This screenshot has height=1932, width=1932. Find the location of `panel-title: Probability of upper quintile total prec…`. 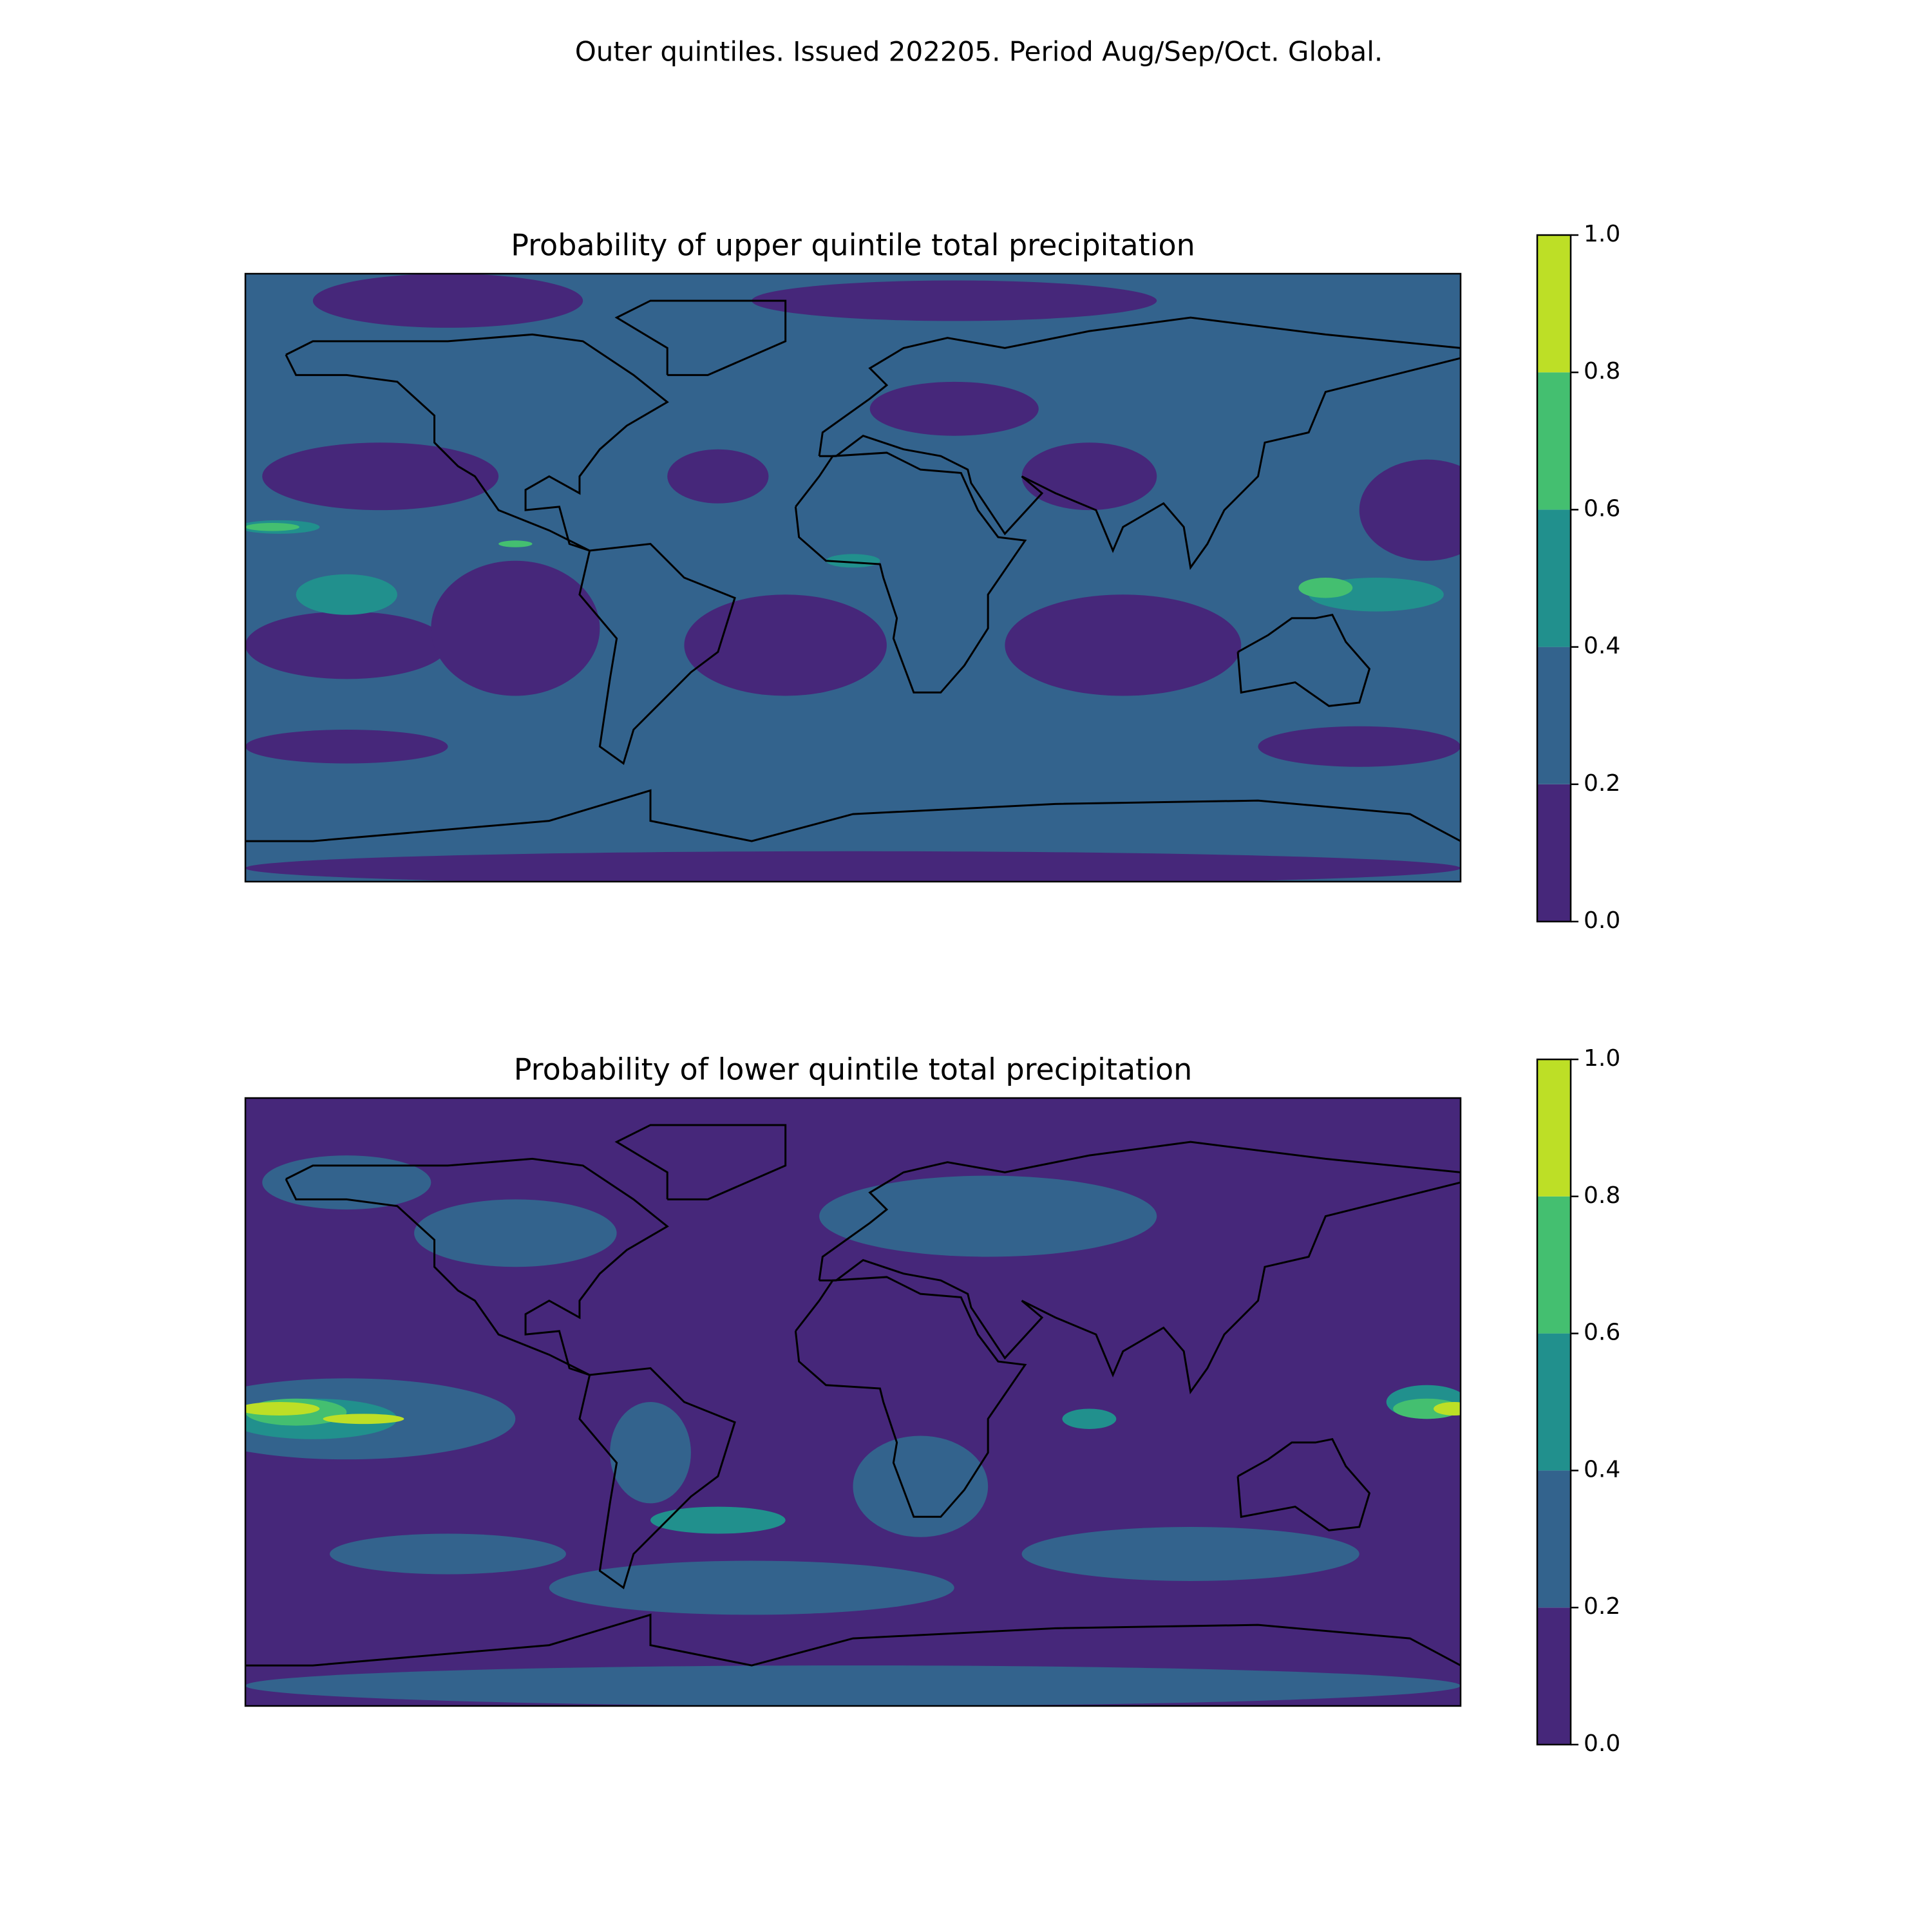

panel-title: Probability of upper quintile total prec… is located at coordinates (853, 246).